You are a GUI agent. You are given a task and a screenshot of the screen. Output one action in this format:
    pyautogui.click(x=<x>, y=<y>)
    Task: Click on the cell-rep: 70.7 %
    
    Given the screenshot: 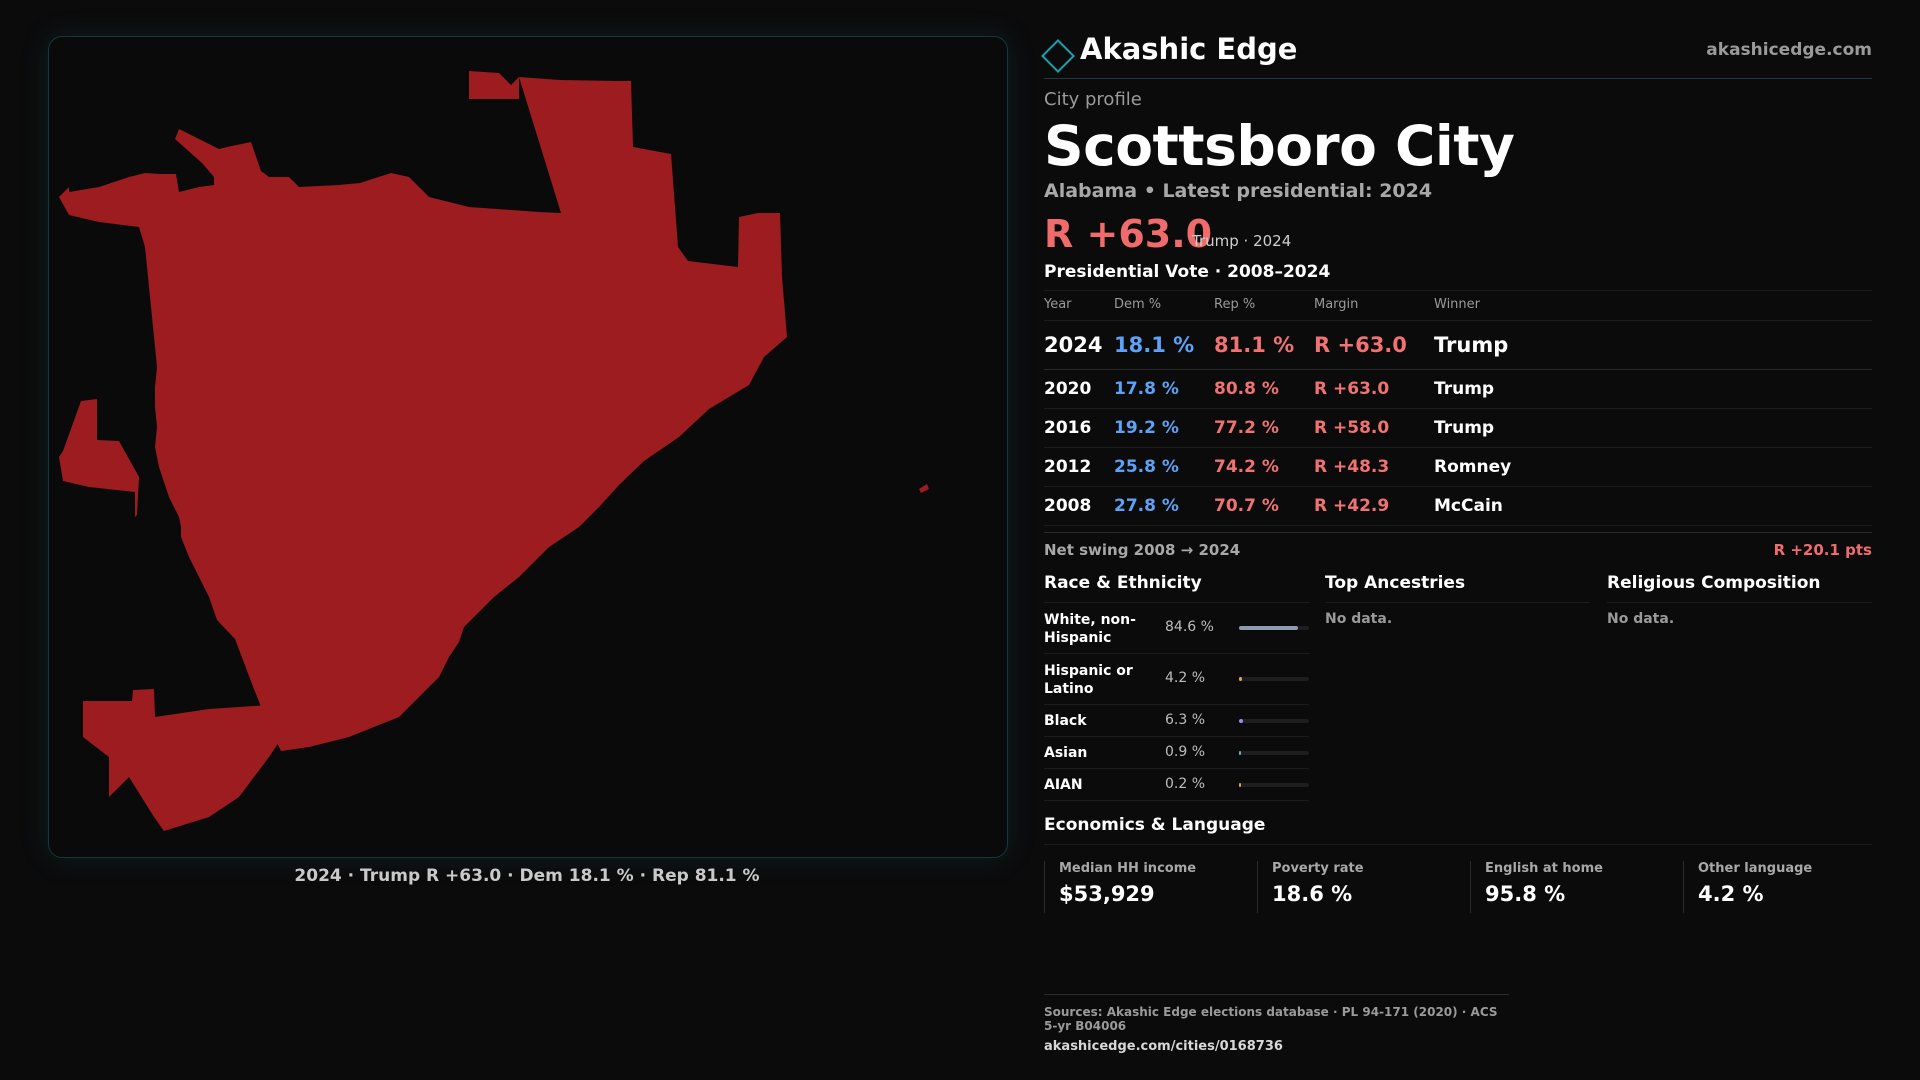 What is the action you would take?
    pyautogui.click(x=1264, y=506)
    